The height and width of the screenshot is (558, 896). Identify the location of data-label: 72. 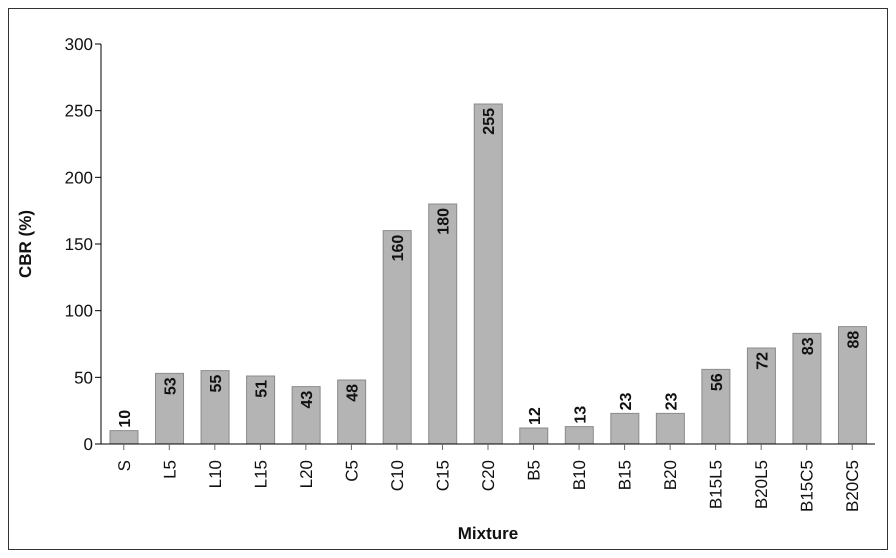
(763, 361).